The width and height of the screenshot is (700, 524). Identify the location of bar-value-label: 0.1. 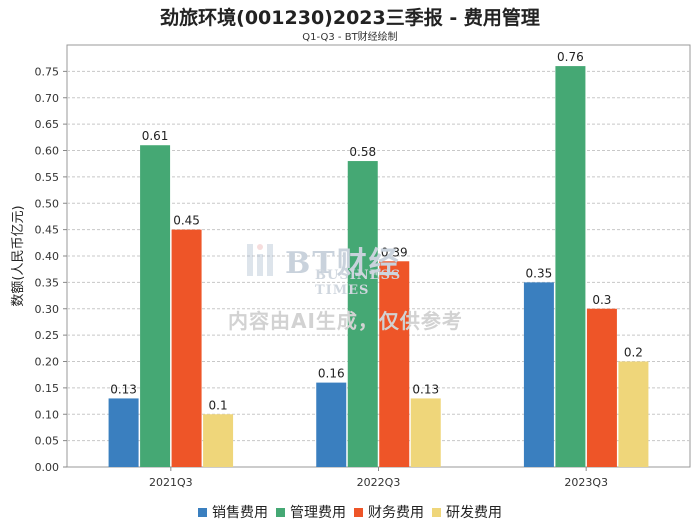
(218, 405).